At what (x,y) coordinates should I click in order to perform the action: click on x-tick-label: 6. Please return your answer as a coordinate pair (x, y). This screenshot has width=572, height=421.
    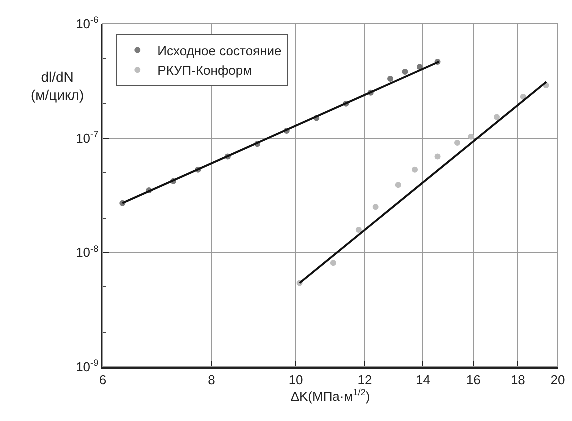
    Looking at the image, I should click on (103, 380).